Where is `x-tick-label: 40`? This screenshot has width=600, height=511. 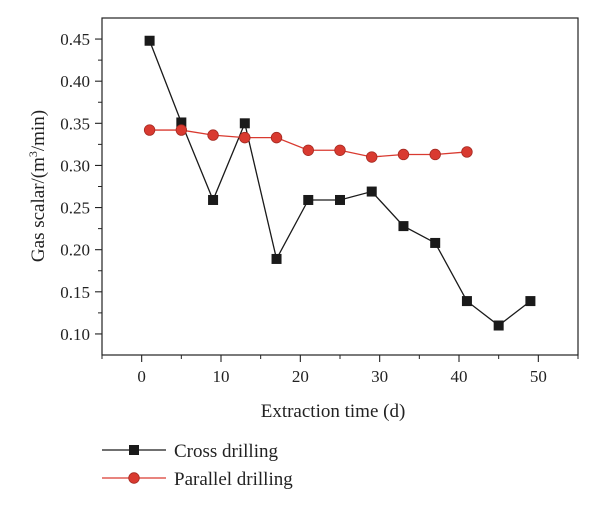
x-tick-label: 40 is located at coordinates (459, 376).